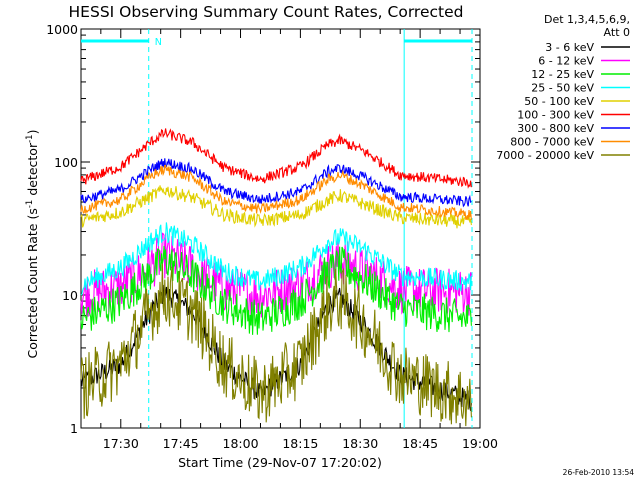 Image resolution: width=640 pixels, height=480 pixels. What do you see at coordinates (121, 443) in the screenshot?
I see `x-tick-label: 17:30` at bounding box center [121, 443].